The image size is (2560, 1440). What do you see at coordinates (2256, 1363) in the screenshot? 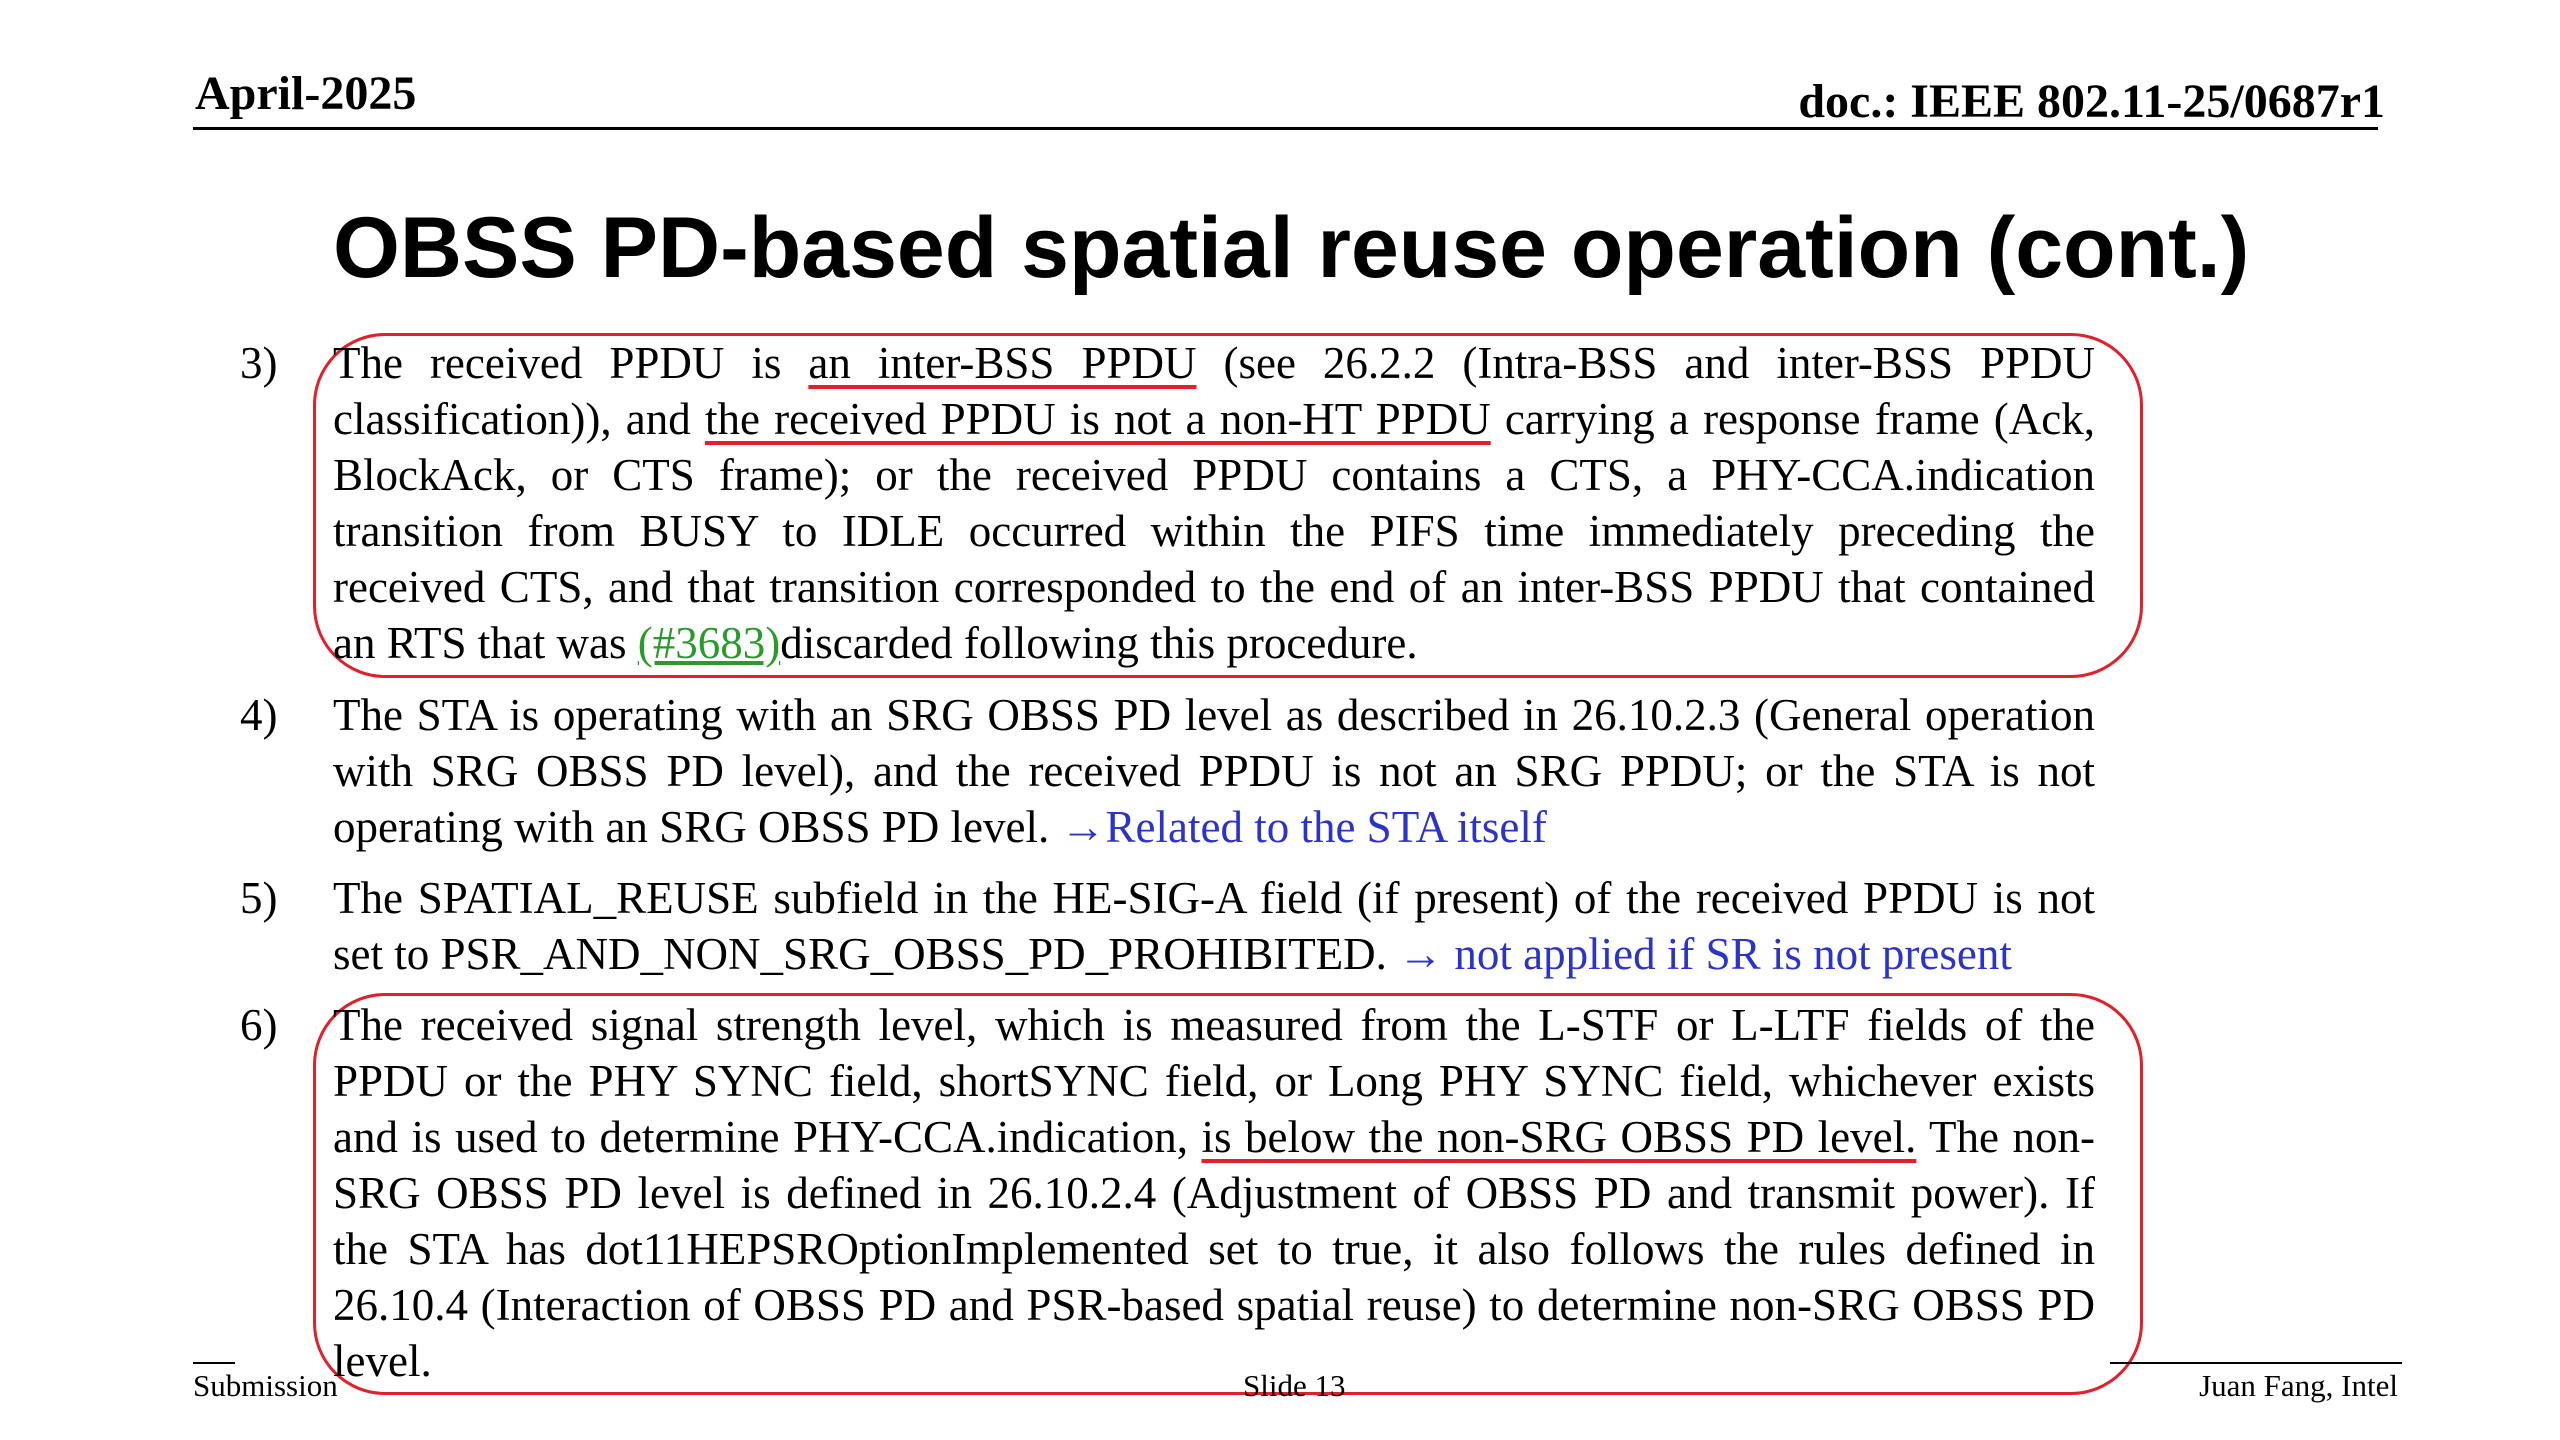
I see `footer-rule-right` at bounding box center [2256, 1363].